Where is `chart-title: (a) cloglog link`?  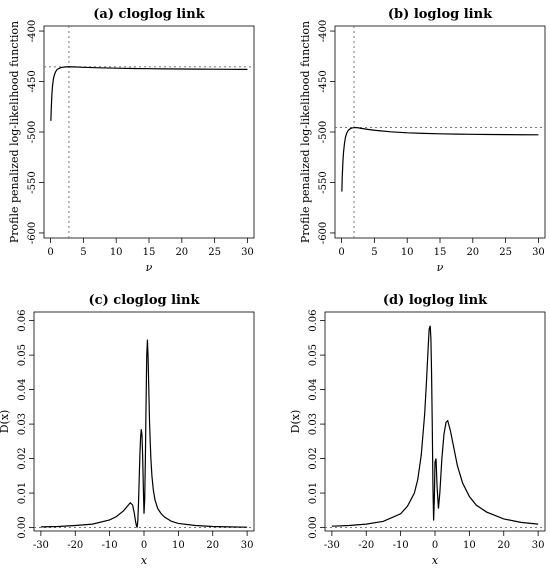
chart-title: (a) cloglog link is located at coordinates (149, 14).